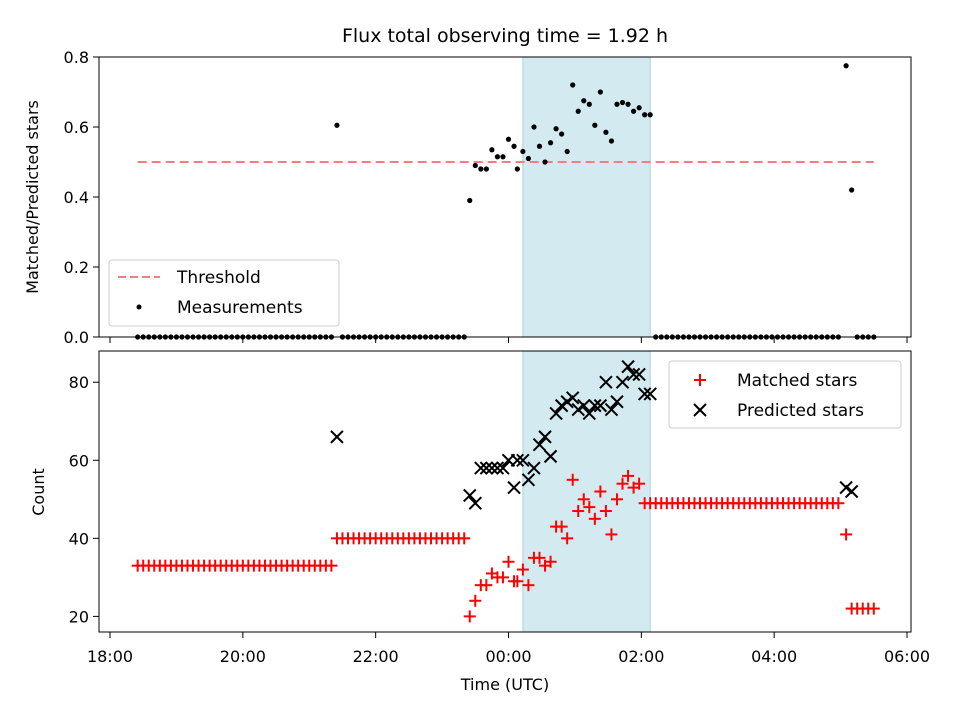  Describe the element at coordinates (700, 380) in the screenshot. I see `legend-matched-swatch` at that location.